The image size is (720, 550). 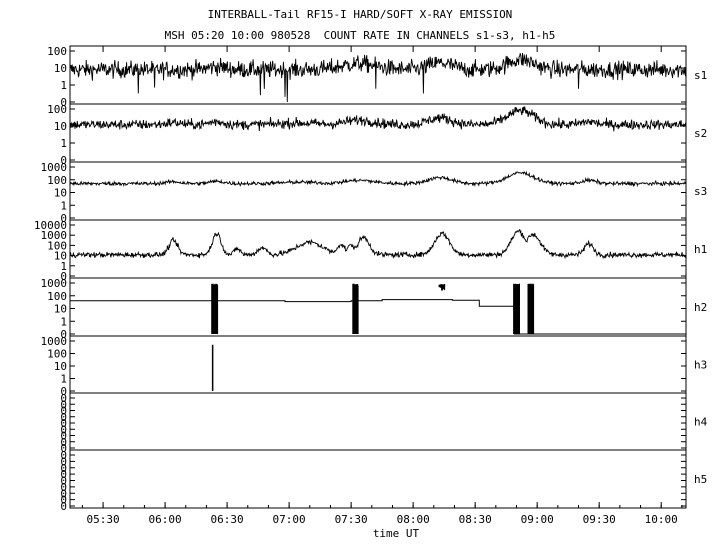 I want to click on panel-label-h2: h2, so click(x=700, y=307).